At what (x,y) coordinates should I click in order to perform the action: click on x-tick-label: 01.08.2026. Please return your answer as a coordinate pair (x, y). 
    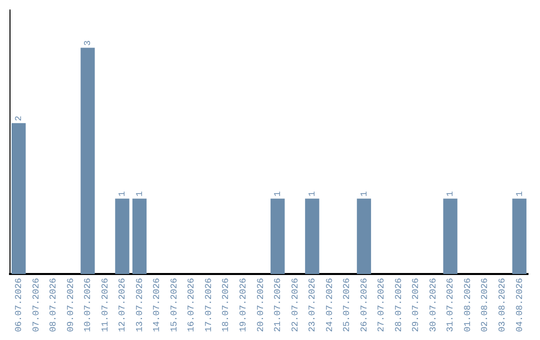
    Looking at the image, I should click on (467, 305).